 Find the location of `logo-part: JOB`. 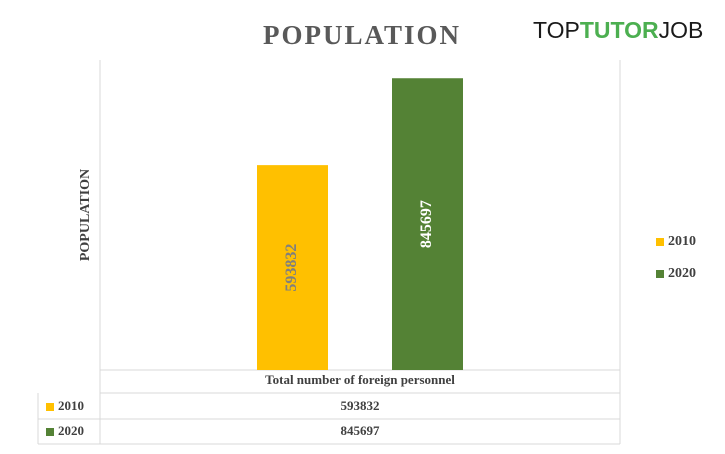

logo-part: JOB is located at coordinates (681, 30).